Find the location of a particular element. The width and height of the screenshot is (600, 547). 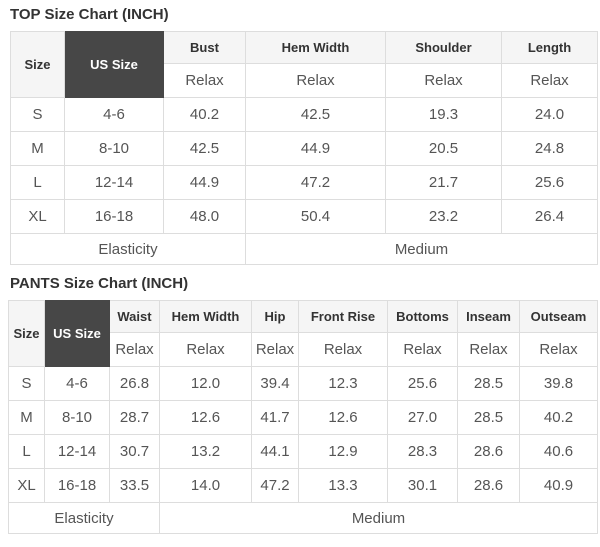

cell-hip: 41.7 is located at coordinates (275, 417).